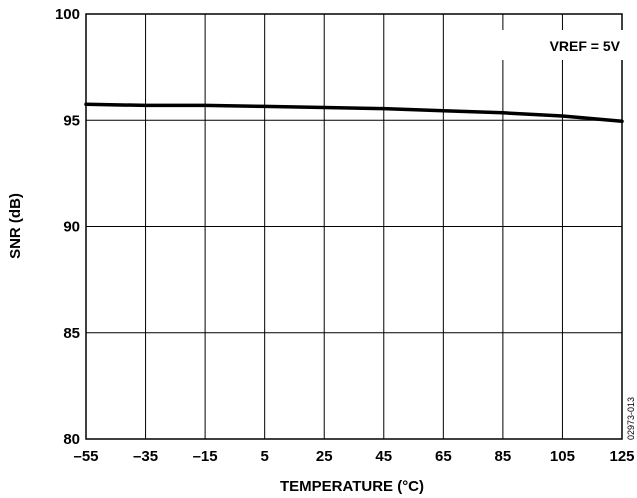 This screenshot has height=498, width=637. What do you see at coordinates (67, 14) in the screenshot?
I see `y-tick-label: 100` at bounding box center [67, 14].